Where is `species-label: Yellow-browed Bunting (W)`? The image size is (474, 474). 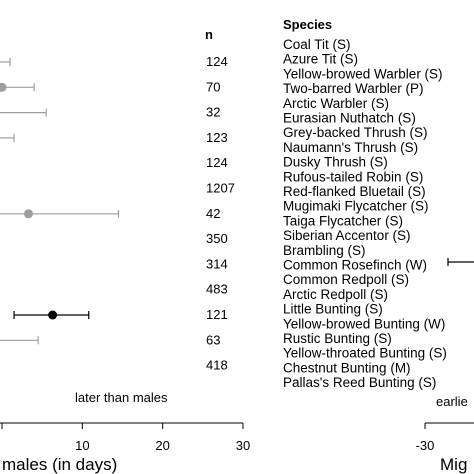
species-label: Yellow-browed Bunting (W) is located at coordinates (364, 323).